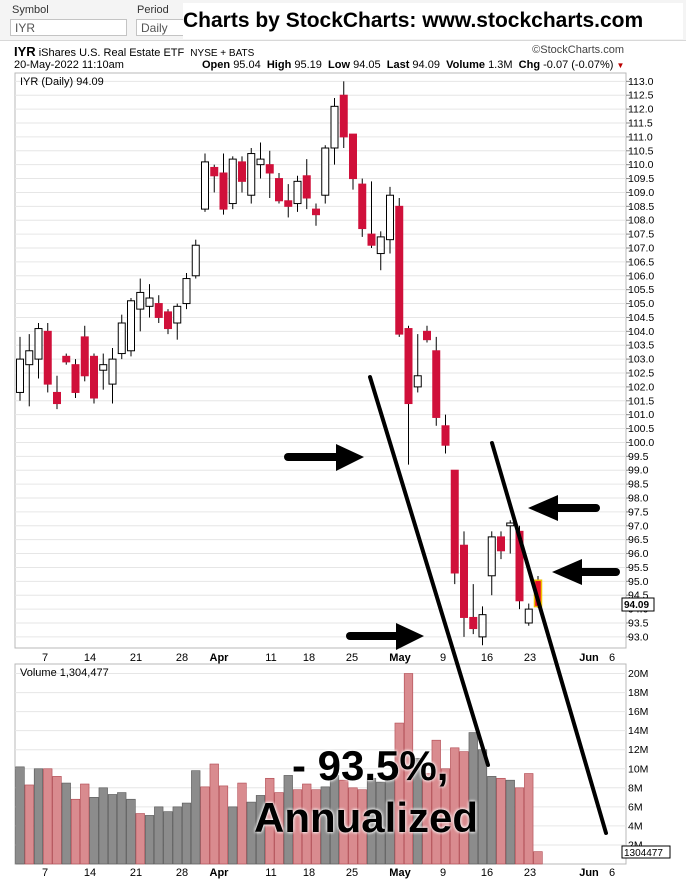  Describe the element at coordinates (640, 137) in the screenshot. I see `price-tick-label: 111.0` at that location.